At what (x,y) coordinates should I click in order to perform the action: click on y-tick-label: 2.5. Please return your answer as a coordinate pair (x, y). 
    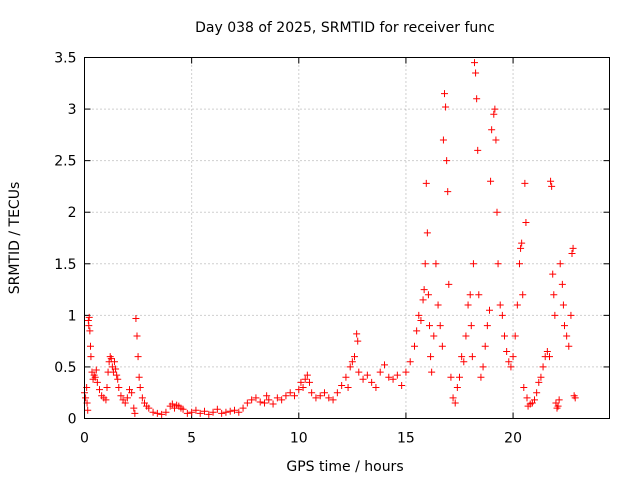
    Looking at the image, I should click on (65, 162).